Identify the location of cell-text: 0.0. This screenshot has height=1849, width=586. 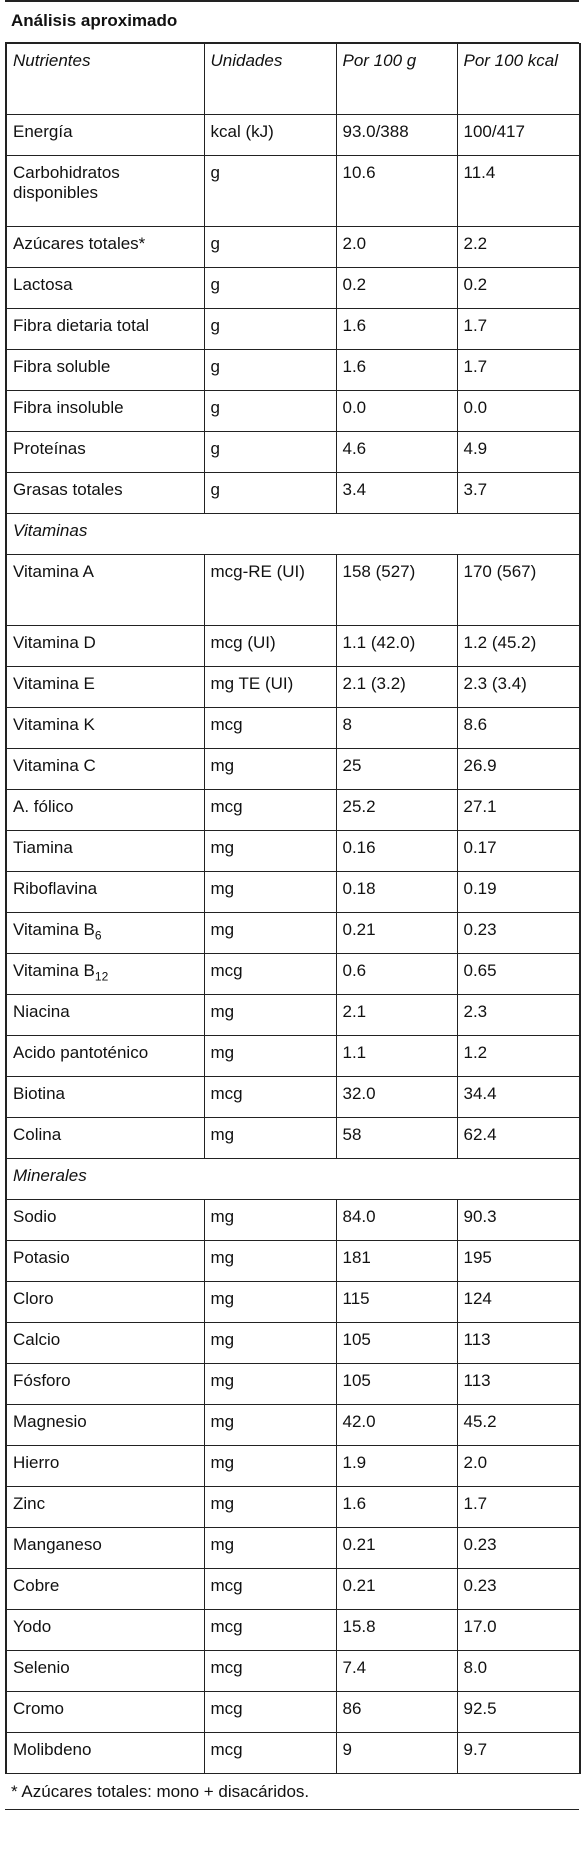
(354, 407).